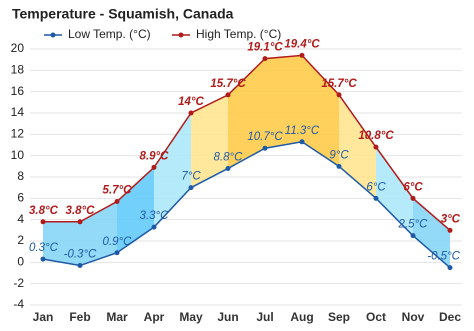  I want to click on x-tick-label: Nov, so click(413, 317).